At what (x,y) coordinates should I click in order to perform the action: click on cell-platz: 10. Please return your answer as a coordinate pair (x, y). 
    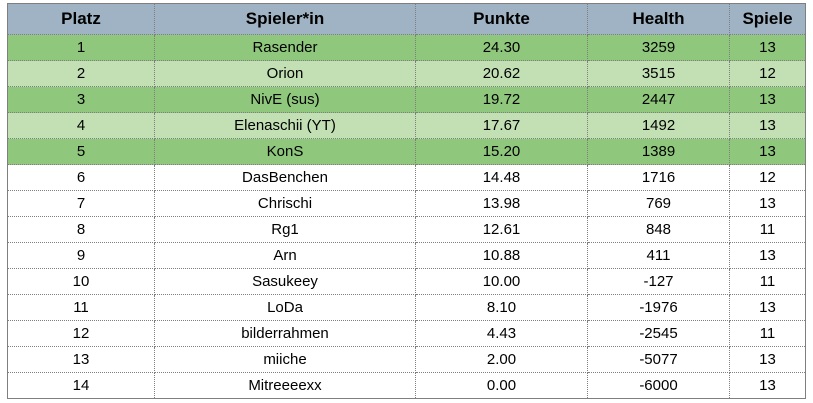
    Looking at the image, I should click on (81, 281).